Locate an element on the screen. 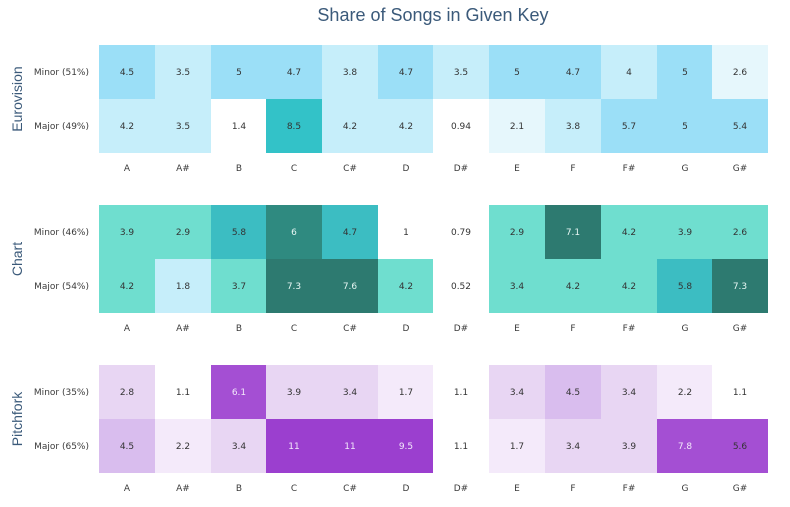 The image size is (790, 507). cell-value-label: 1 is located at coordinates (406, 233).